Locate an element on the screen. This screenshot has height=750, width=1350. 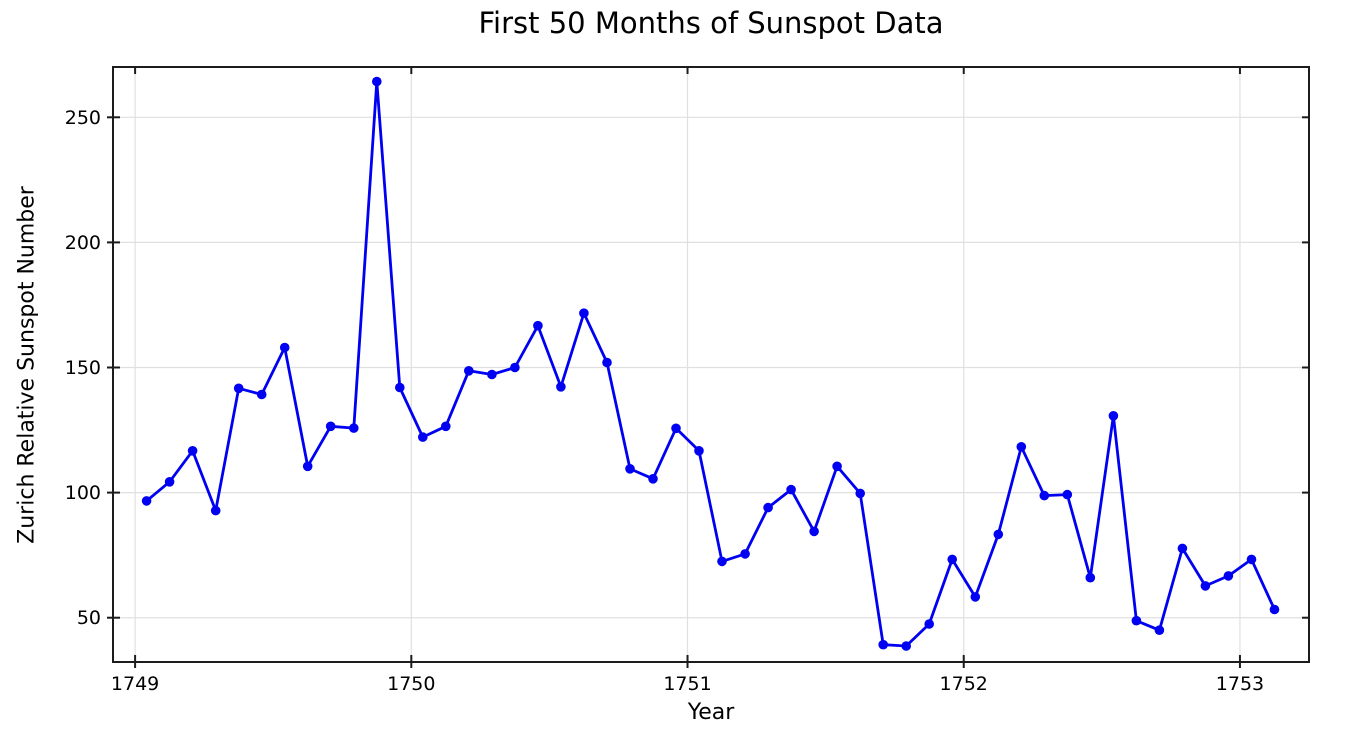
y-tick-label: 200 is located at coordinates (83, 243).